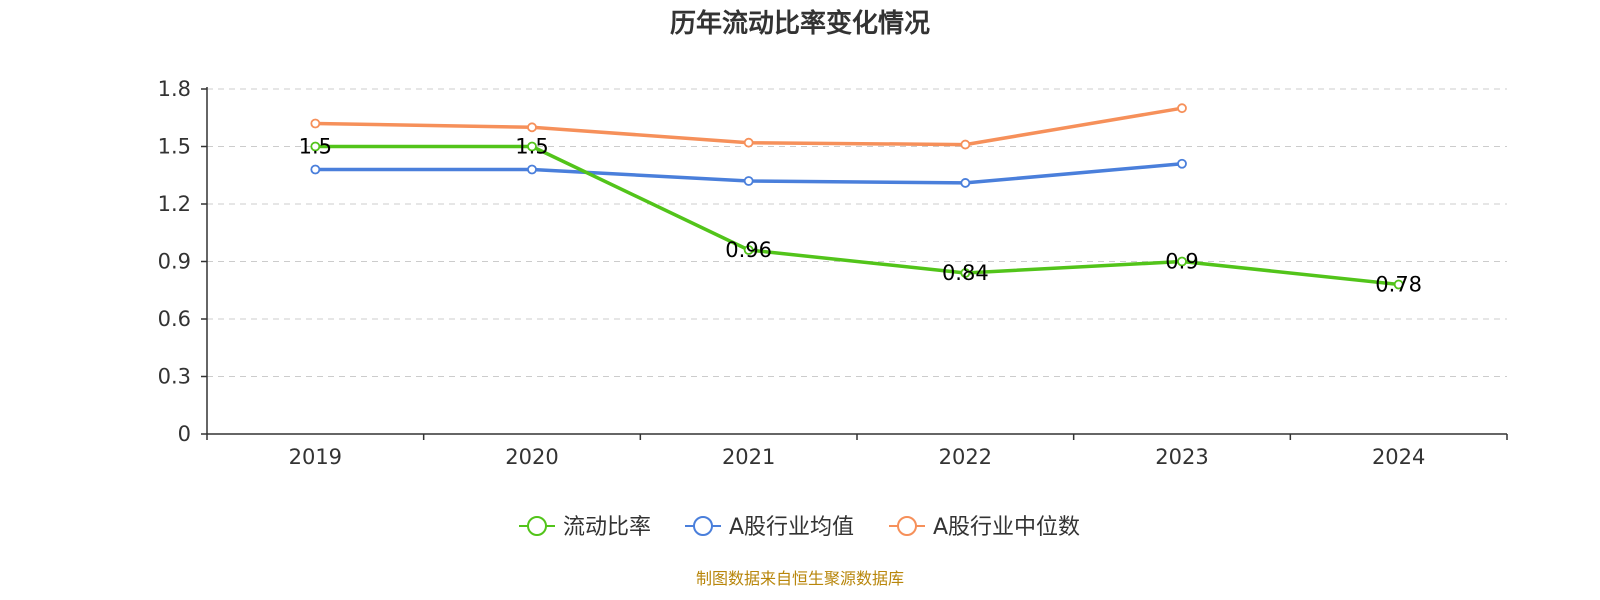 The height and width of the screenshot is (600, 1600). I want to click on x-tick-label: 2023, so click(1181, 457).